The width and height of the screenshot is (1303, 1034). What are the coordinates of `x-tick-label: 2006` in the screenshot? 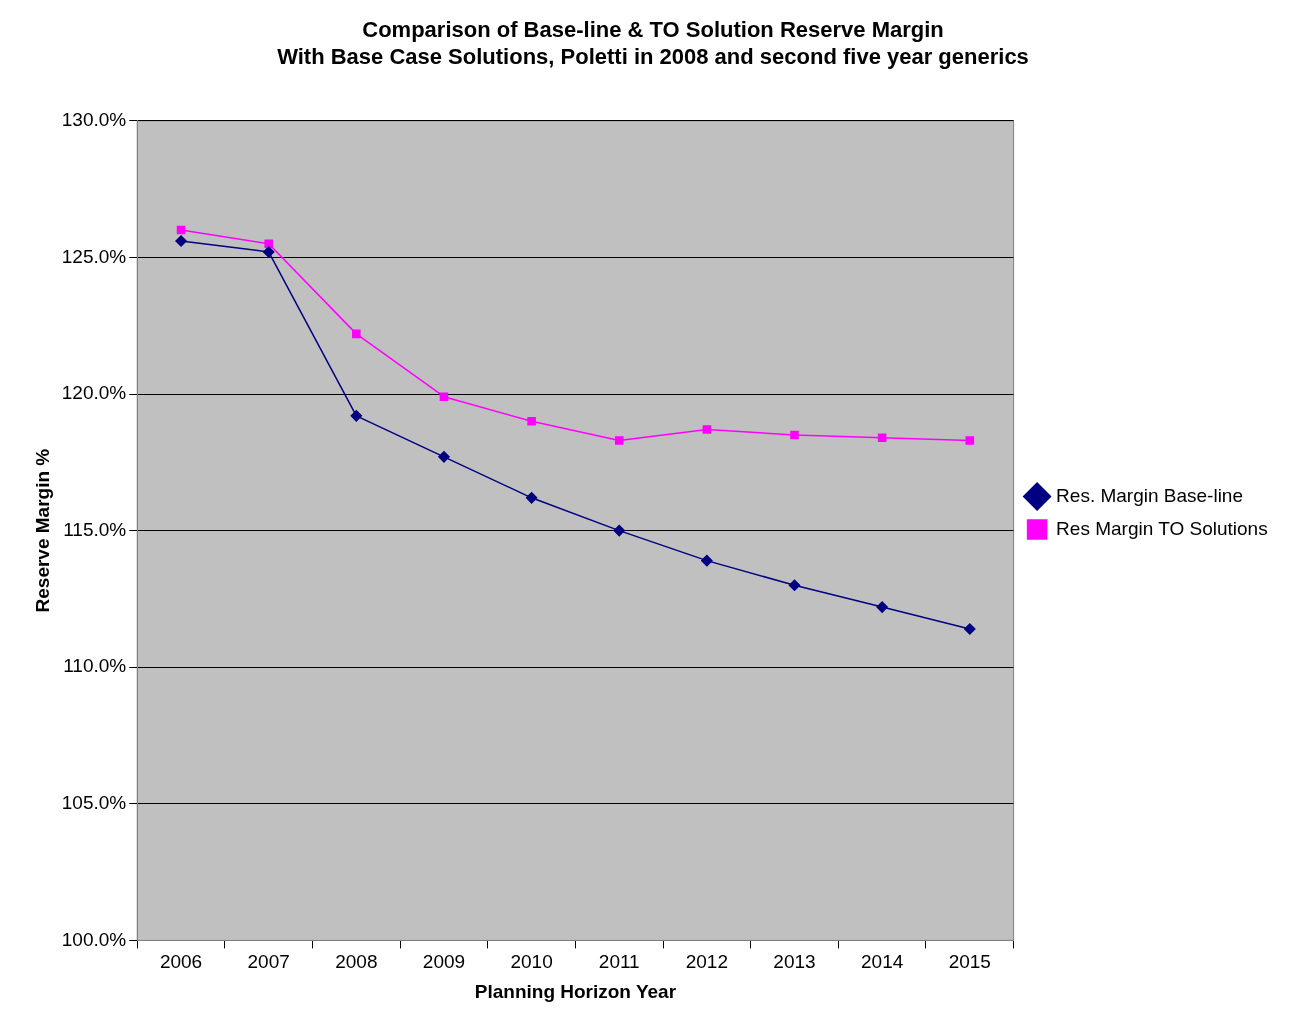 It's located at (181, 962).